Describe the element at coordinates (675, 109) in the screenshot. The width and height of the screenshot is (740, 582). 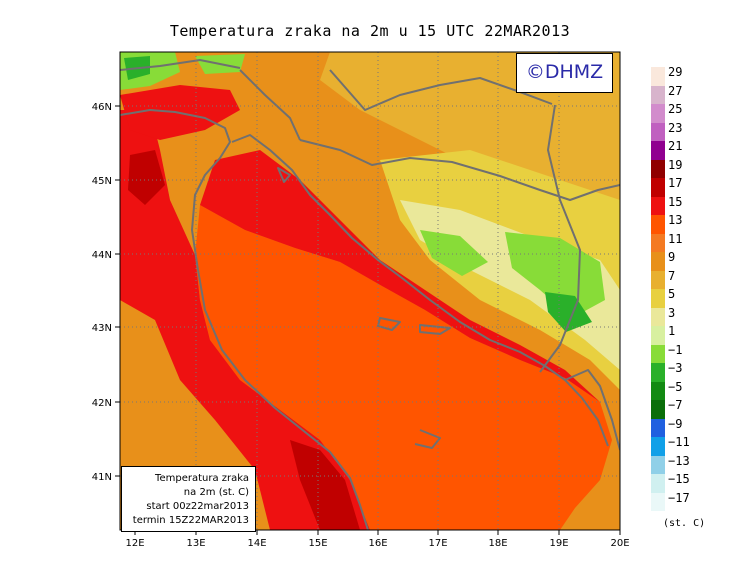
I see `legend-label: 25` at that location.